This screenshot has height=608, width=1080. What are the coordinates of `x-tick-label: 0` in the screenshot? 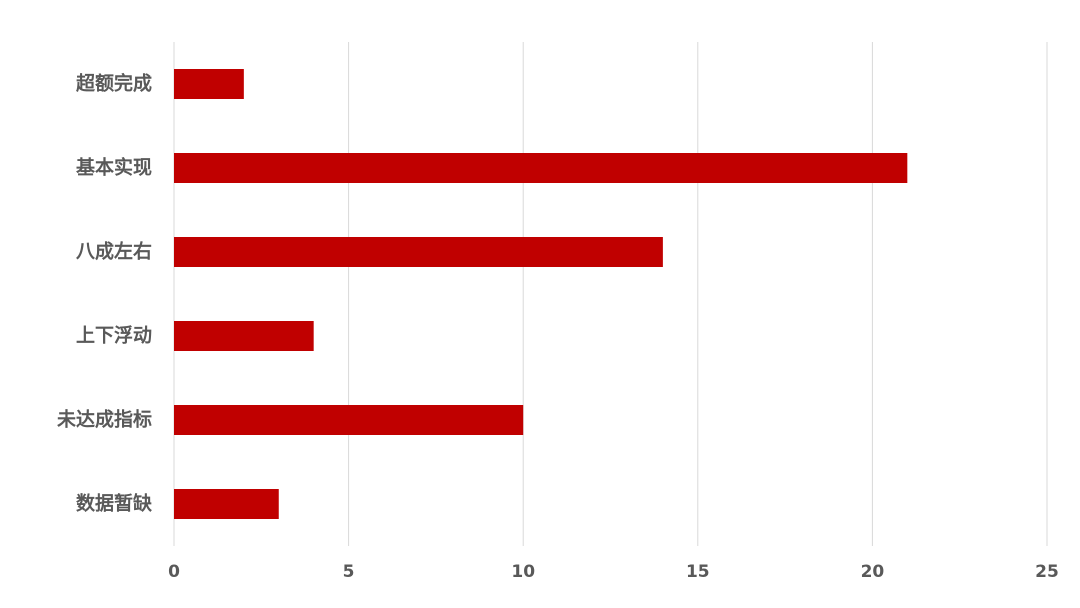 It's located at (174, 572).